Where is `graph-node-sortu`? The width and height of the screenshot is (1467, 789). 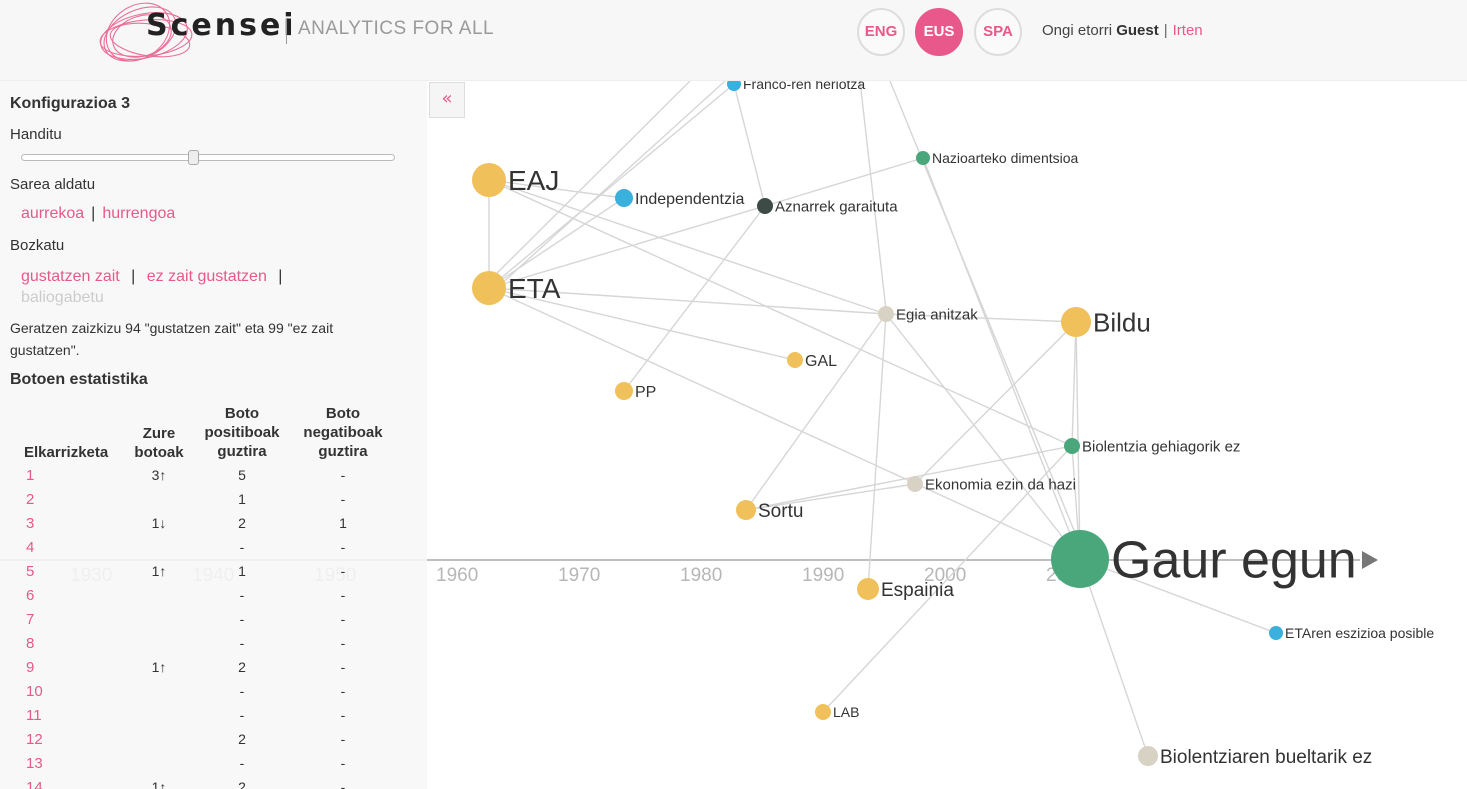
graph-node-sortu is located at coordinates (746, 510).